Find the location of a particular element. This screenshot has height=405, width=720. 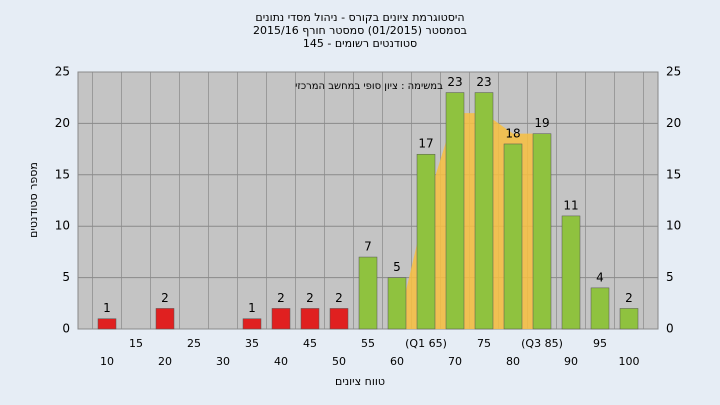

data-label: 17 is located at coordinates (425, 144).